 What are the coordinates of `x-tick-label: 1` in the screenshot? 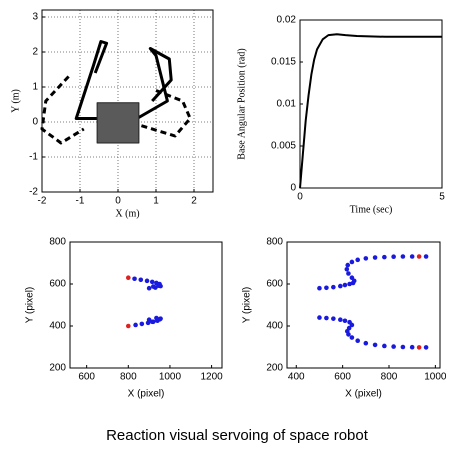 It's located at (156, 201).